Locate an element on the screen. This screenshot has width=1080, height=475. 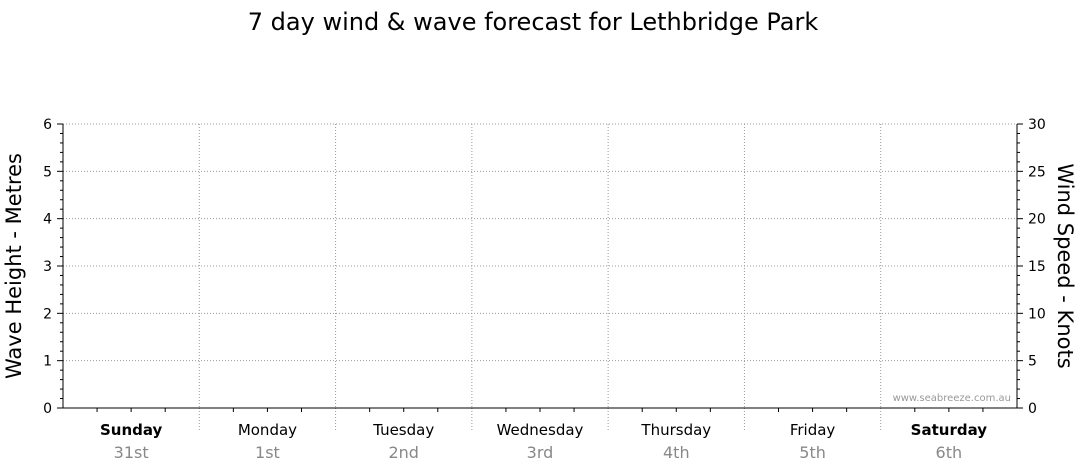
left-axis-title: Wave Height - Metres is located at coordinates (14, 266).